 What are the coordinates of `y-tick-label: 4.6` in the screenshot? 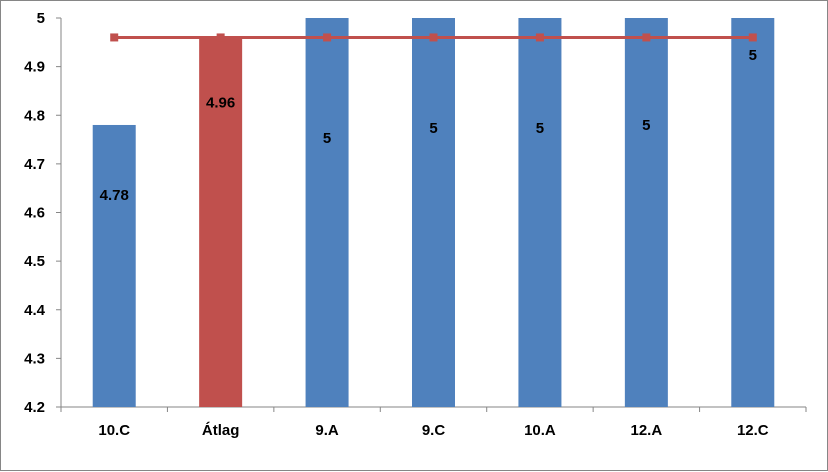 It's located at (34, 213).